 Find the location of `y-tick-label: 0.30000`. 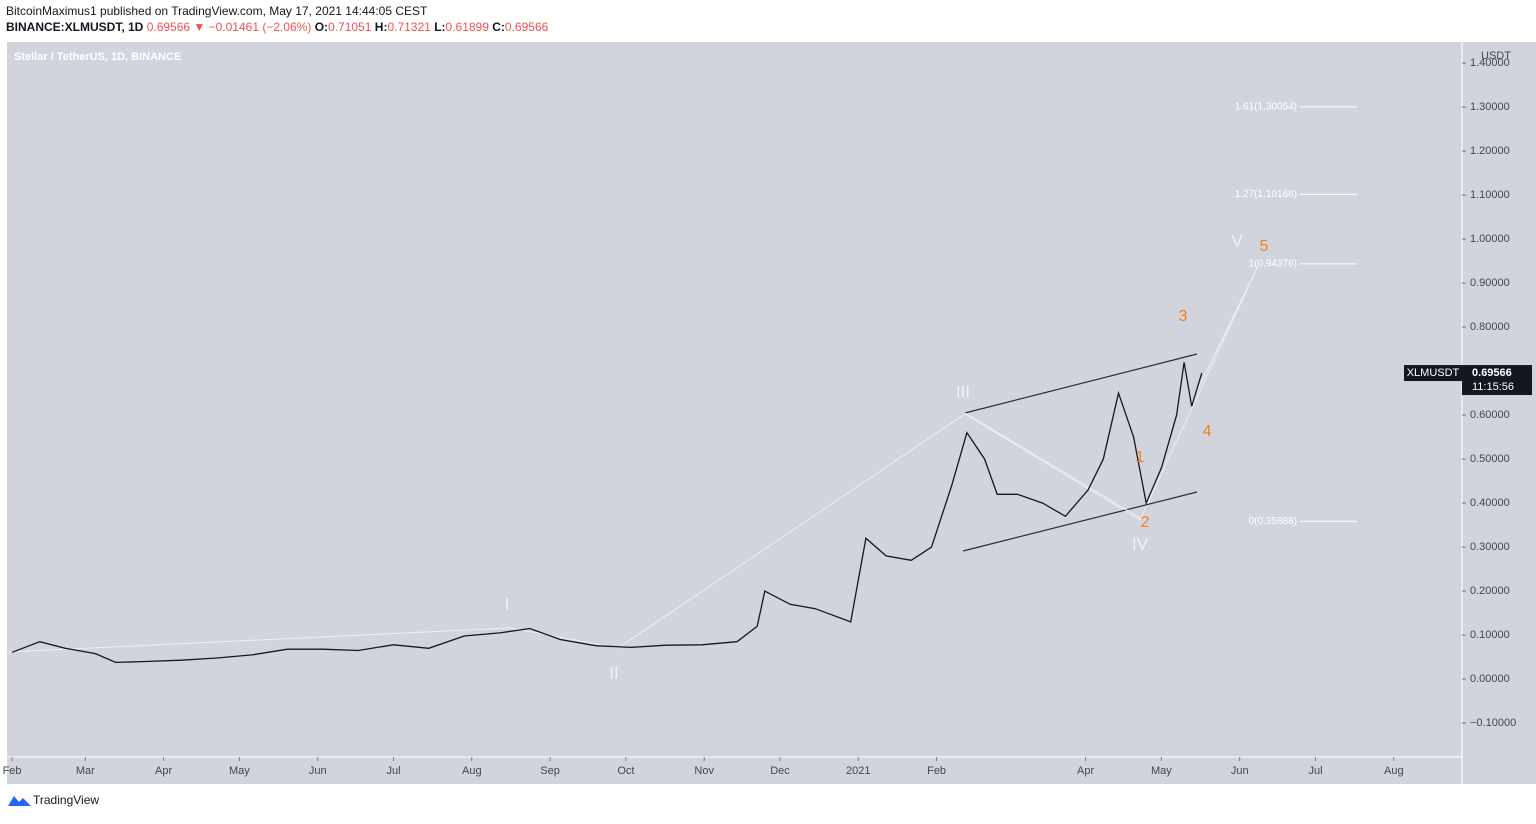

y-tick-label: 0.30000 is located at coordinates (1490, 547).